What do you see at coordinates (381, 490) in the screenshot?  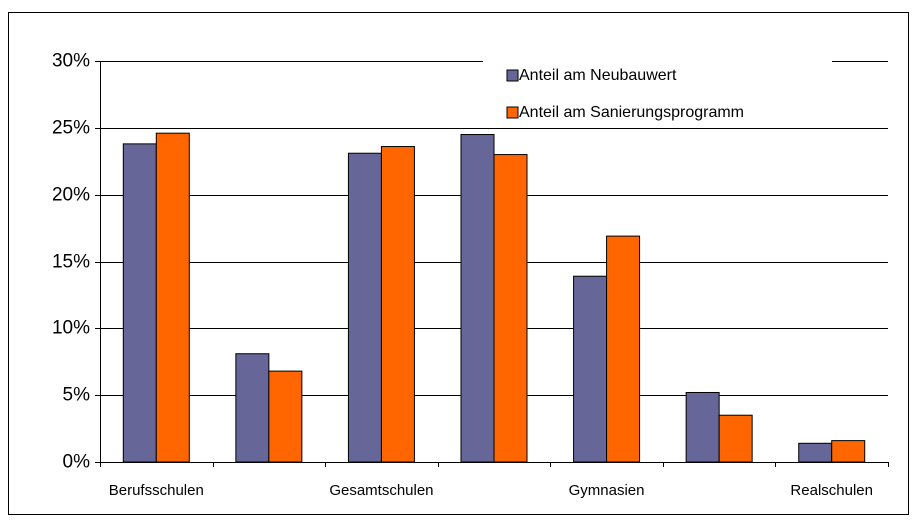 I see `x-tick-label: Gesamtschulen` at bounding box center [381, 490].